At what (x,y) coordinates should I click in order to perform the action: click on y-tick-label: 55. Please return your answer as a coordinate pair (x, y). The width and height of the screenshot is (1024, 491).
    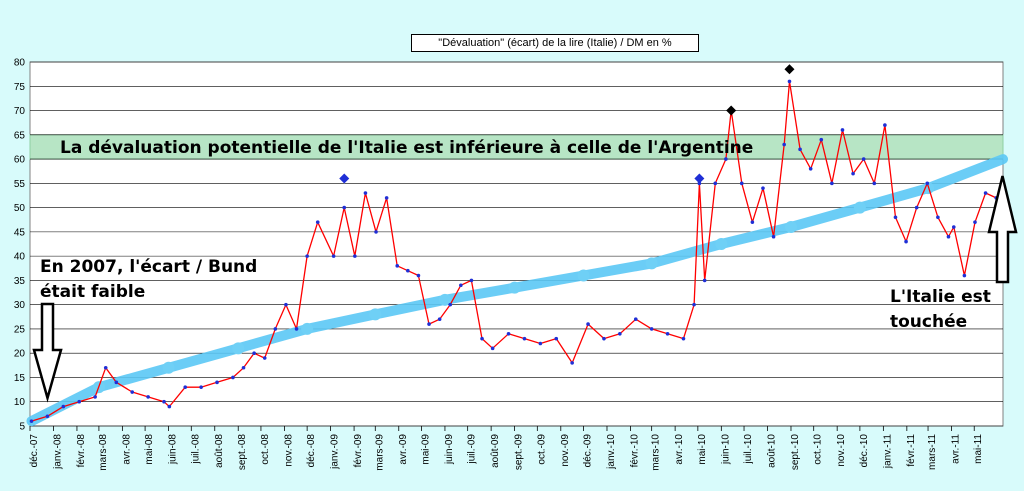
    Looking at the image, I should click on (20, 184).